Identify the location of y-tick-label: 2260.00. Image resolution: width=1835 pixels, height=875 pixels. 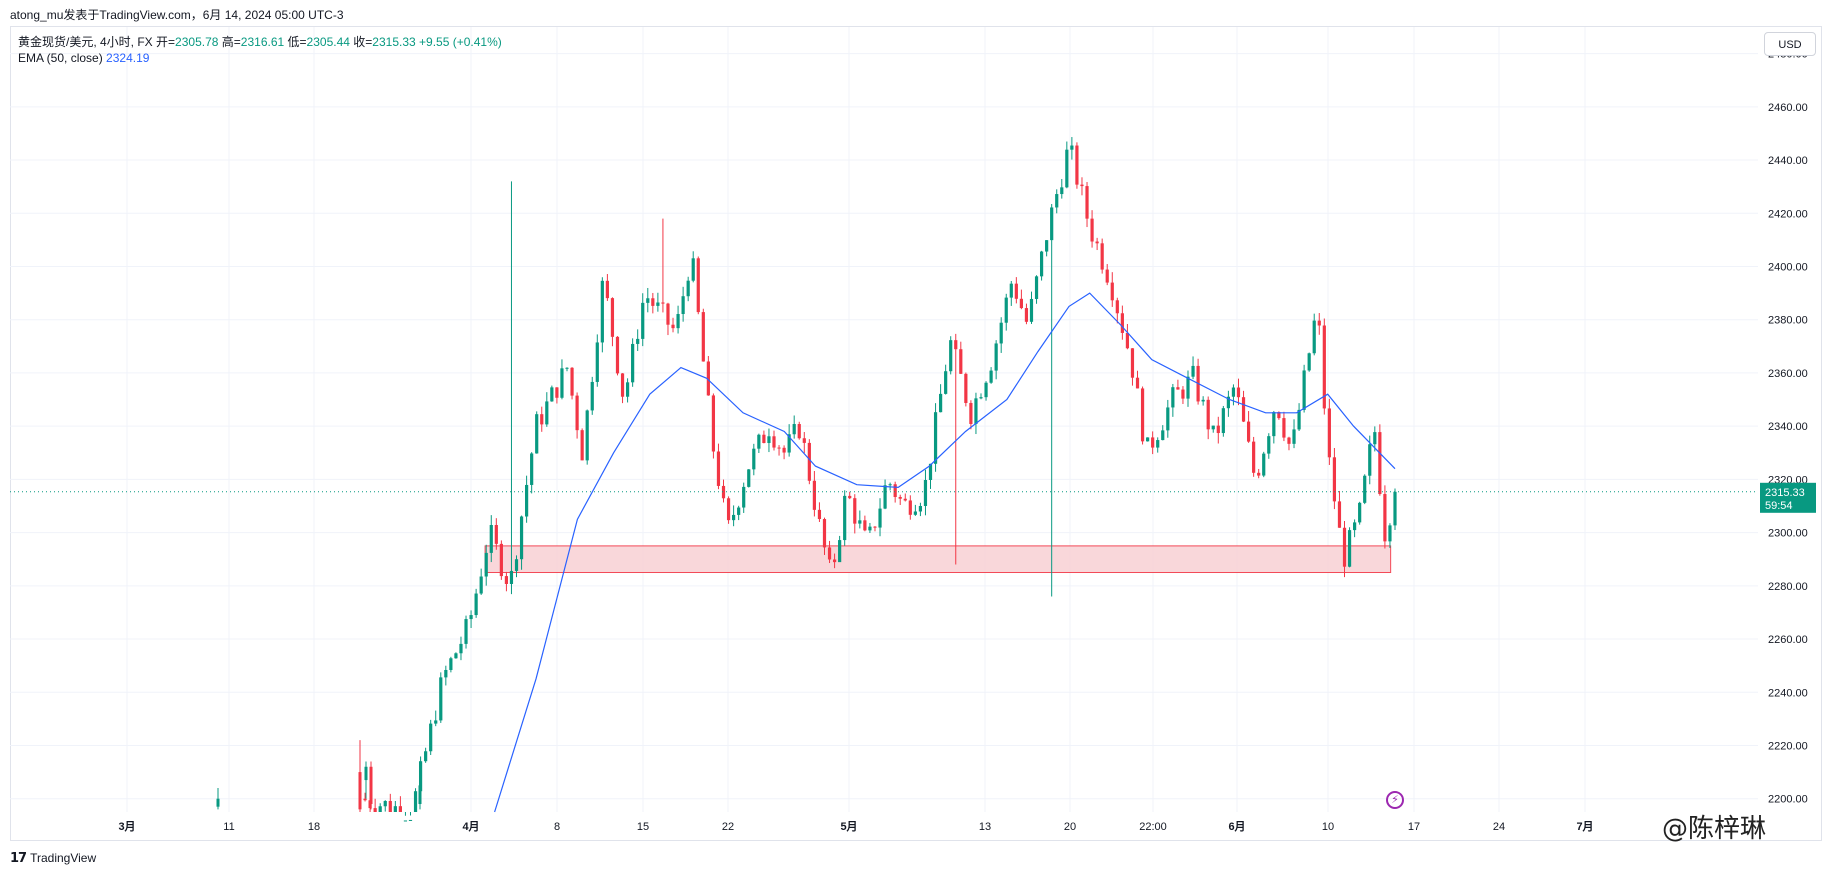
(1788, 640).